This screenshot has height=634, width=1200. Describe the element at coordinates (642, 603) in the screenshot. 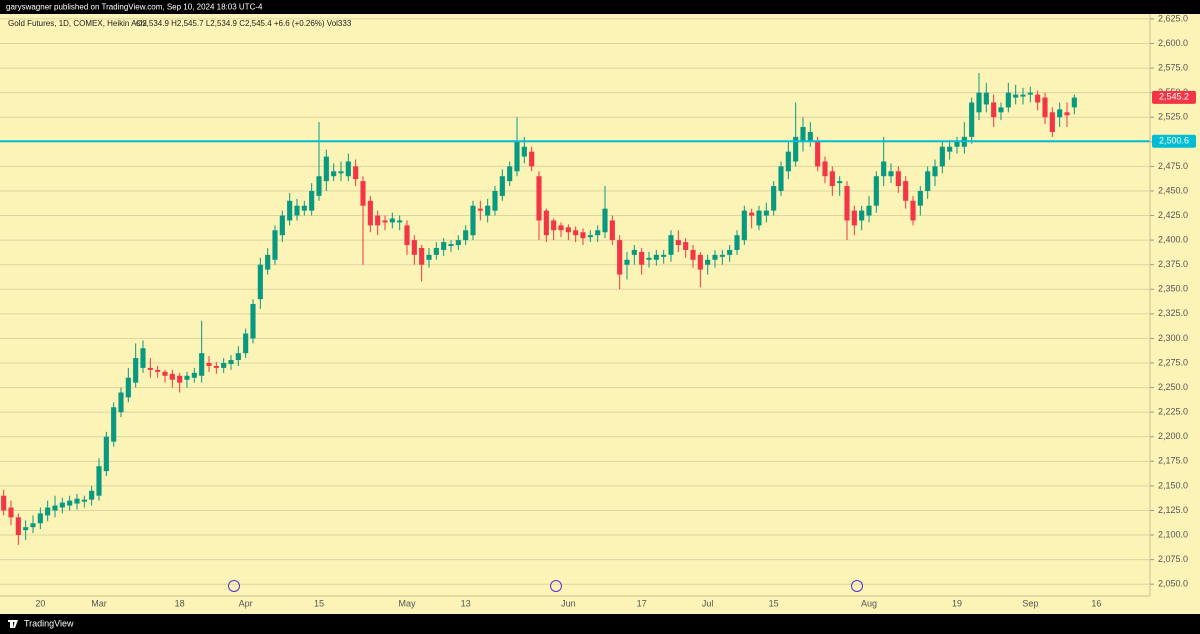

I see `x-tick-label: 17` at that location.